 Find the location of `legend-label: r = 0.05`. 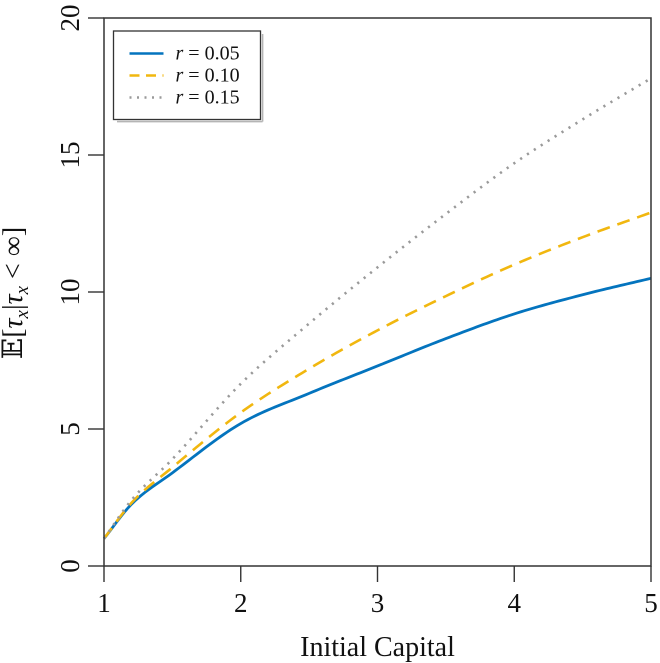

legend-label: r = 0.05 is located at coordinates (208, 54).